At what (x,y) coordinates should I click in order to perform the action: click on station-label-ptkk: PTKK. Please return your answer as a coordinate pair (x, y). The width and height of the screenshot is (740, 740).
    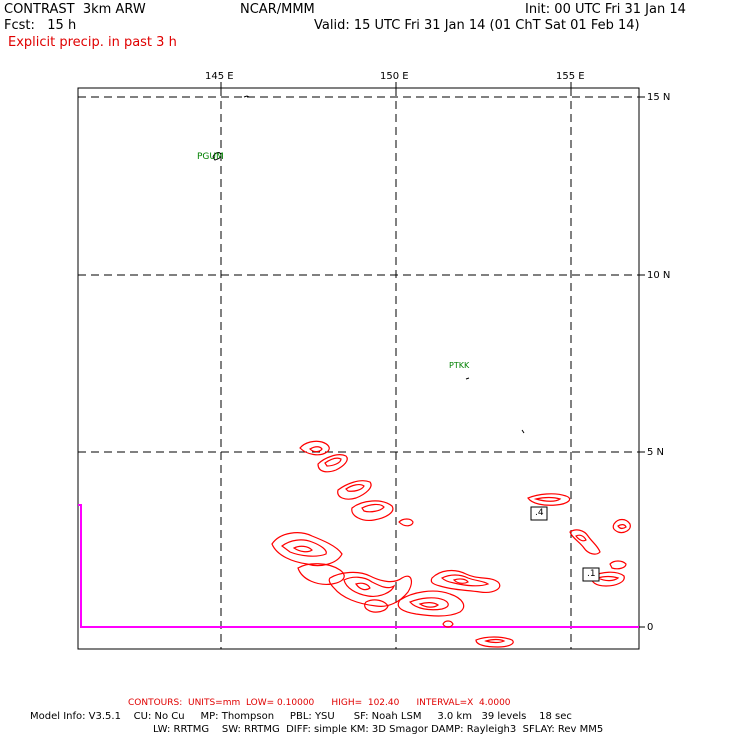
    Looking at the image, I should click on (459, 365).